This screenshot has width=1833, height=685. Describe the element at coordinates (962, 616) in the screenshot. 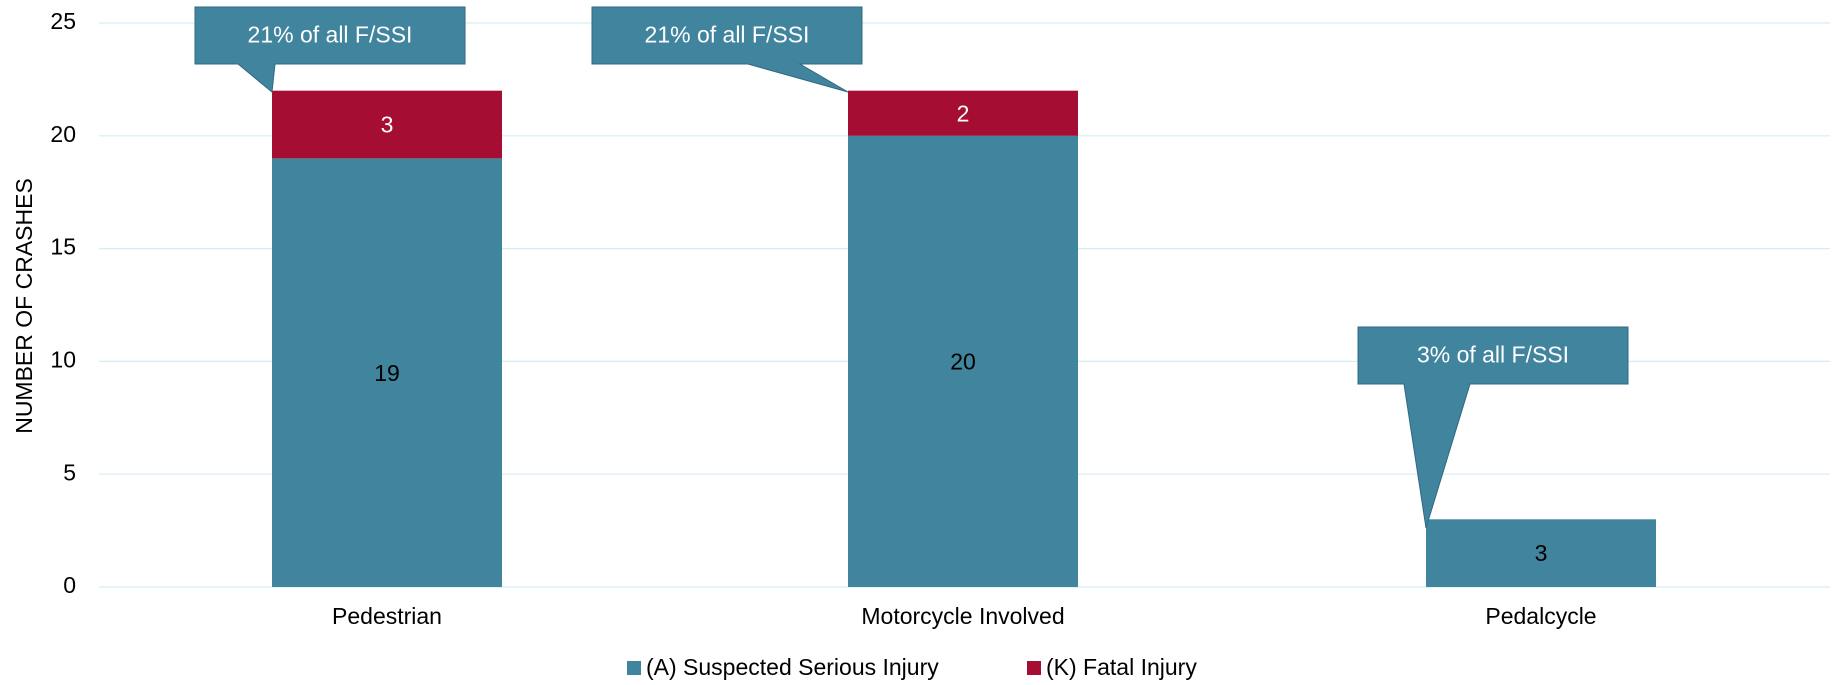

I see `x-tick-label: Motorcycle Involved` at that location.